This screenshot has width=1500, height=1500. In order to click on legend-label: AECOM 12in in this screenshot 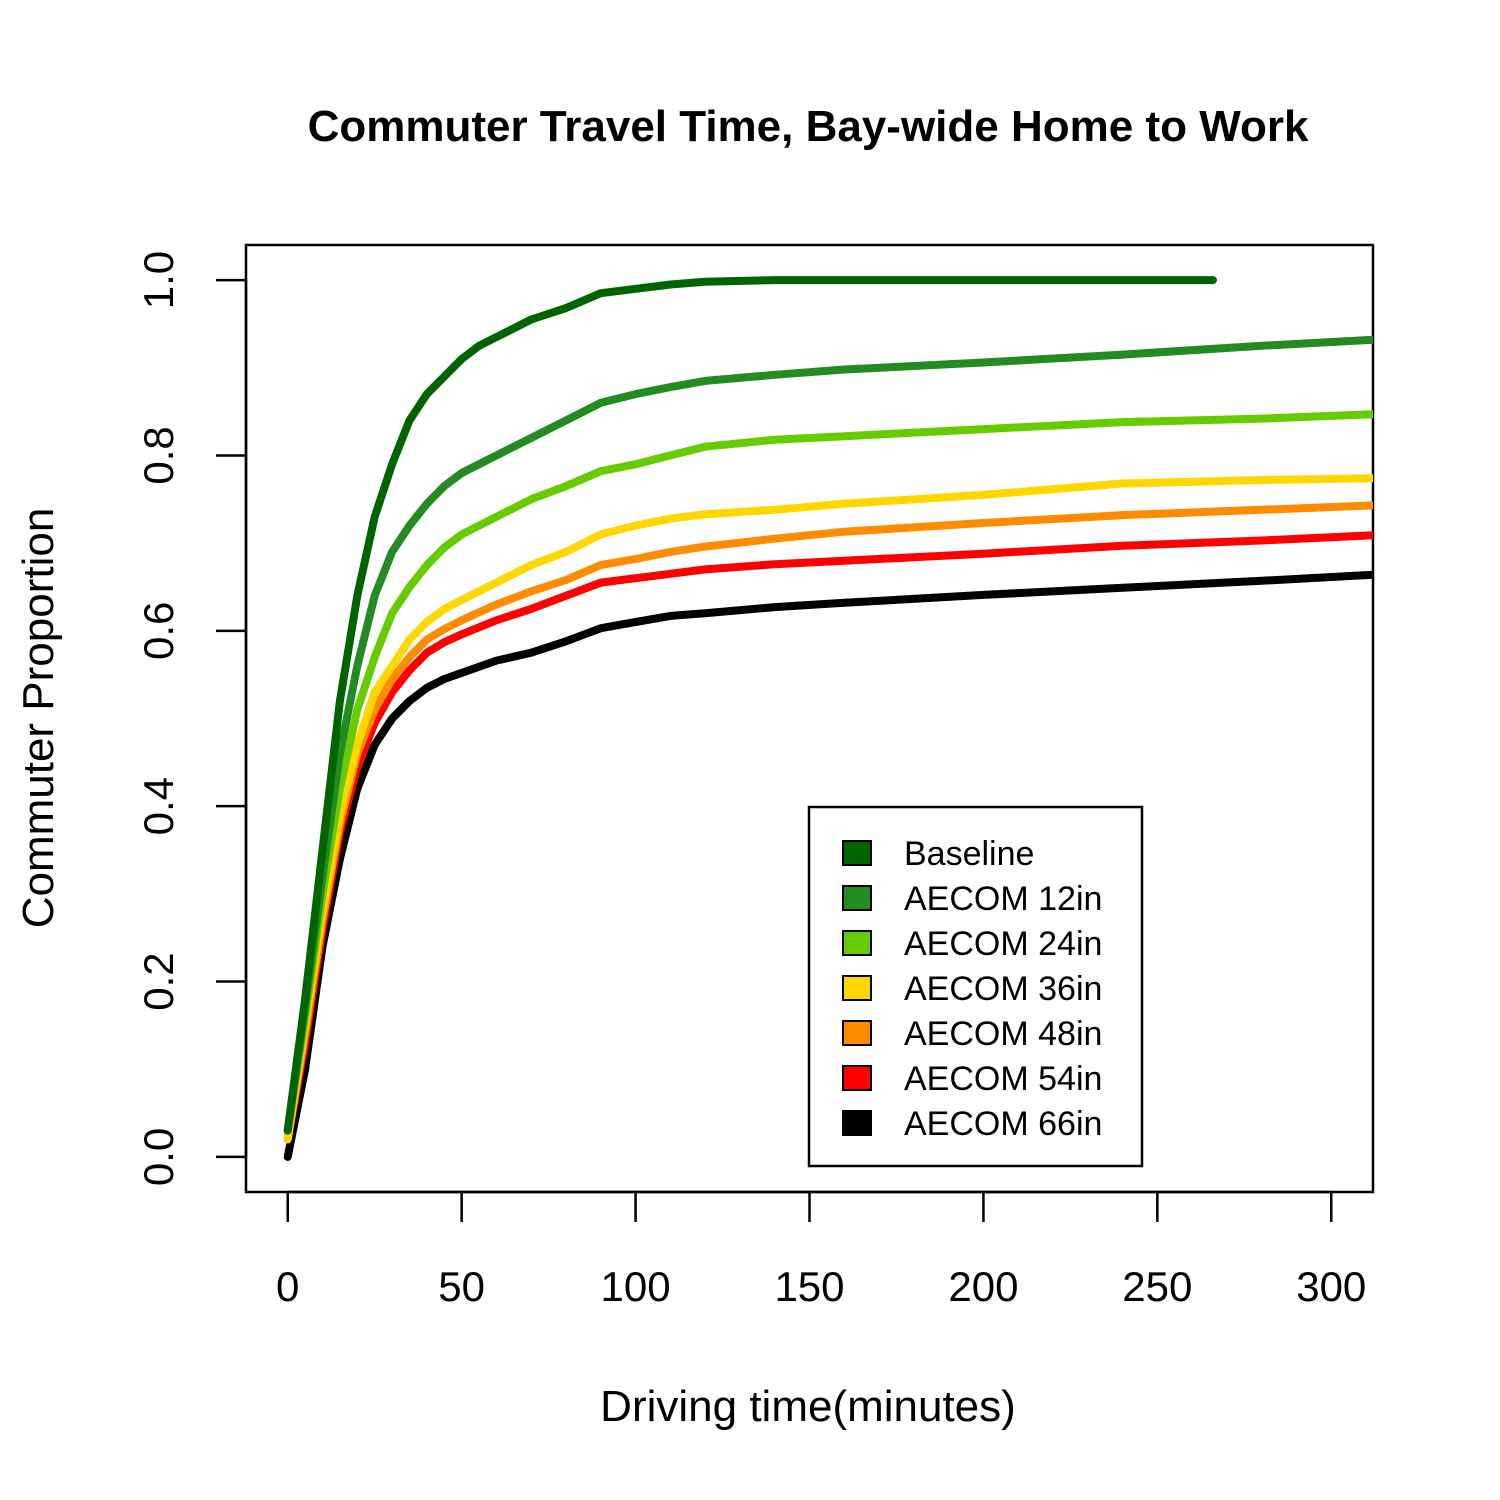, I will do `click(1003, 899)`.